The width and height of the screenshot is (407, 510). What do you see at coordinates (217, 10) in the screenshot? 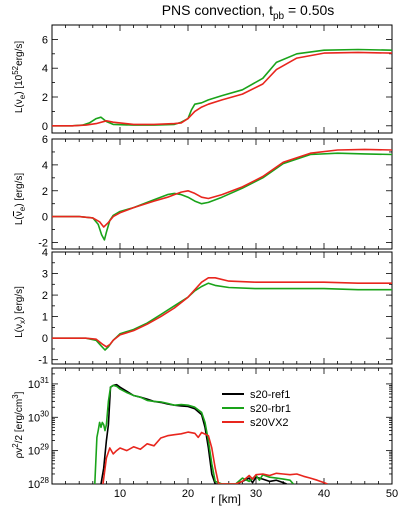
I see `title-main: PNS convection, t` at bounding box center [217, 10].